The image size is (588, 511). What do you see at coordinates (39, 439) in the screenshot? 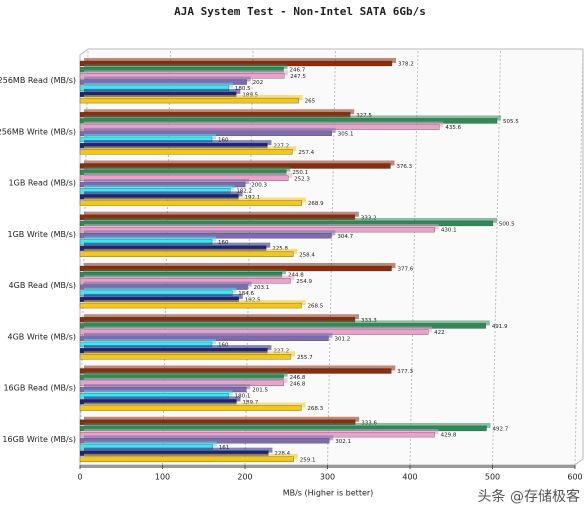
I see `y-tick-label: 16GB Write (MB/s)` at bounding box center [39, 439].